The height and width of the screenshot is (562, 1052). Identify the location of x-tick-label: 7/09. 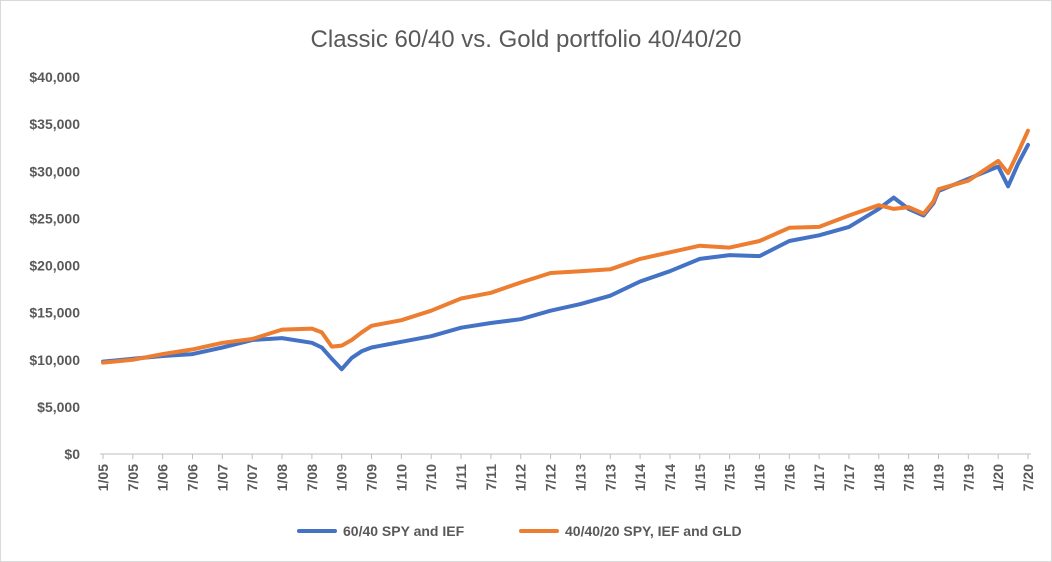
(372, 477).